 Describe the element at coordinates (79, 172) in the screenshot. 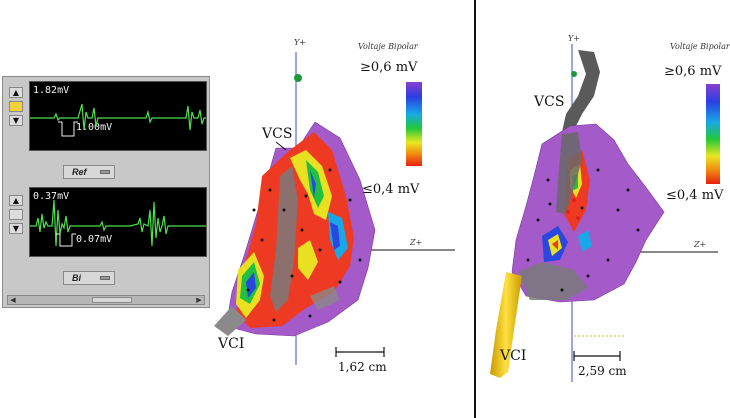

I see `reference-selector-label: Ref` at that location.